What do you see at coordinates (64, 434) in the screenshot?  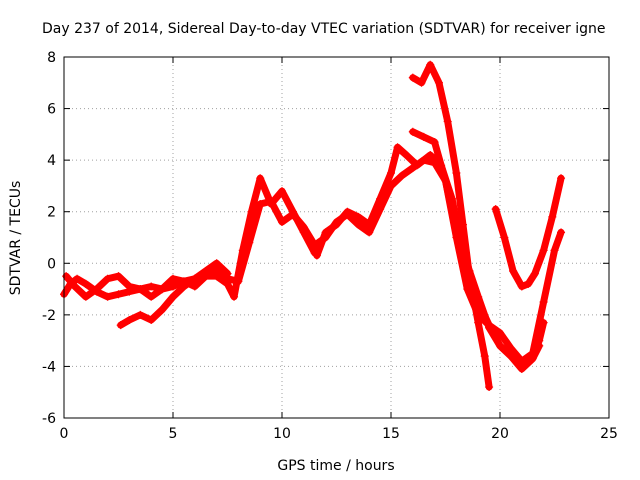 I see `x-tick-label: 0` at bounding box center [64, 434].